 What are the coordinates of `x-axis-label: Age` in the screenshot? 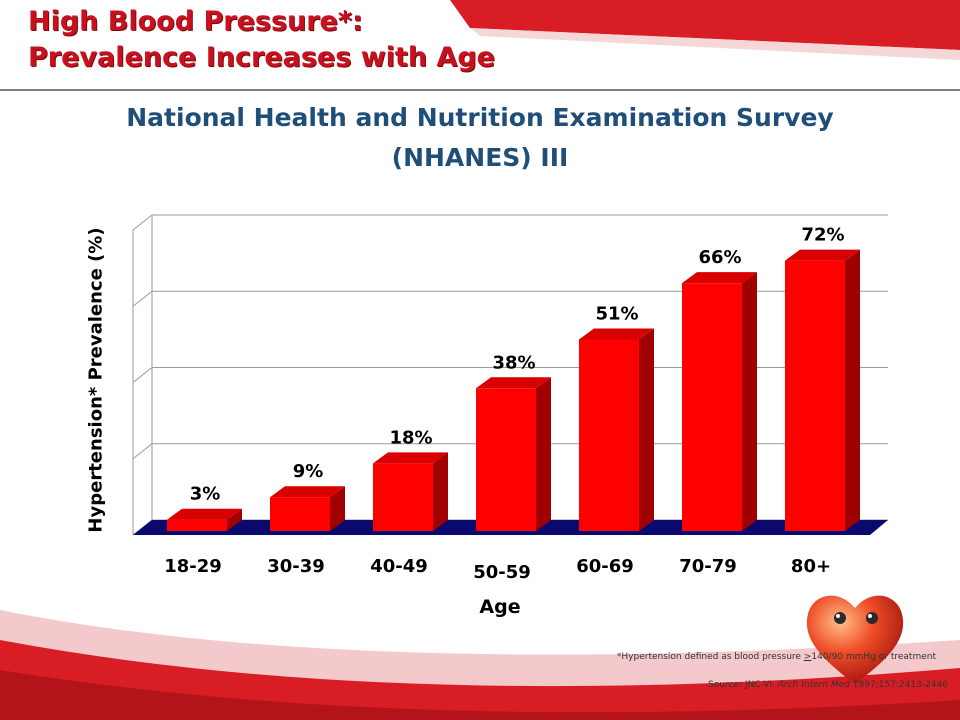 It's located at (499, 607).